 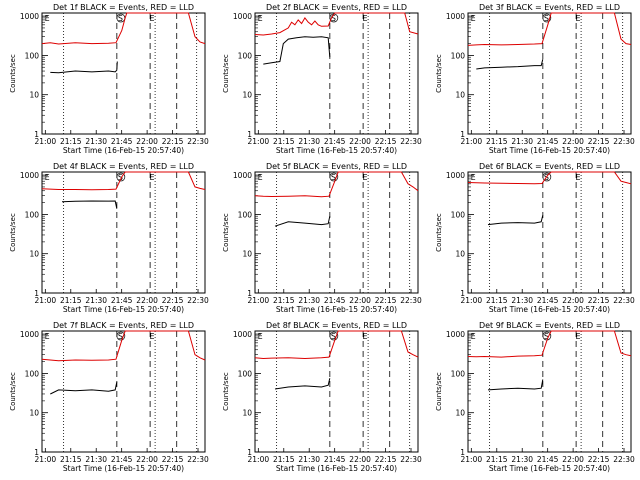 I want to click on chart-title: Det 2f BLACK = Events, RED = LLD, so click(x=336, y=7).